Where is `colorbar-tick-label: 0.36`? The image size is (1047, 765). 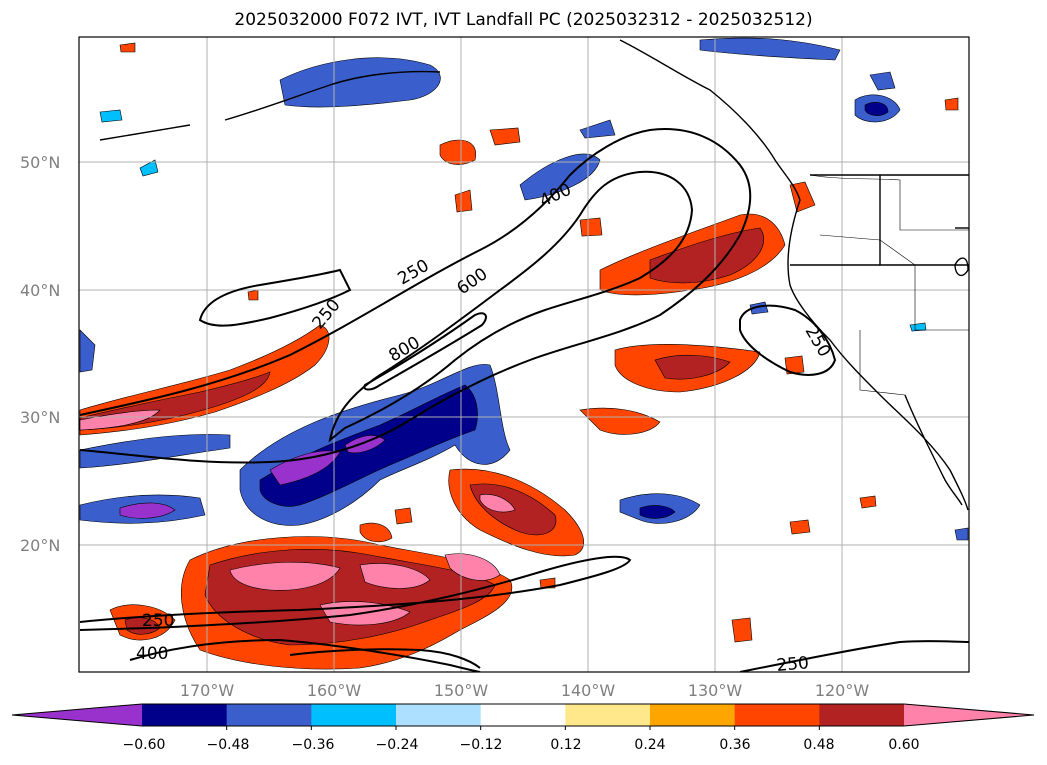 colorbar-tick-label: 0.36 is located at coordinates (735, 745).